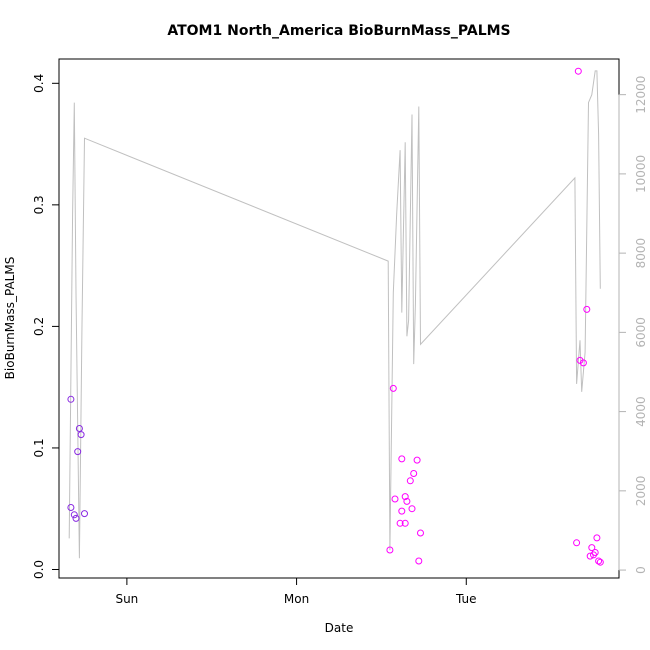 The image size is (650, 650). I want to click on y-tick-label: 0.4, so click(39, 83).